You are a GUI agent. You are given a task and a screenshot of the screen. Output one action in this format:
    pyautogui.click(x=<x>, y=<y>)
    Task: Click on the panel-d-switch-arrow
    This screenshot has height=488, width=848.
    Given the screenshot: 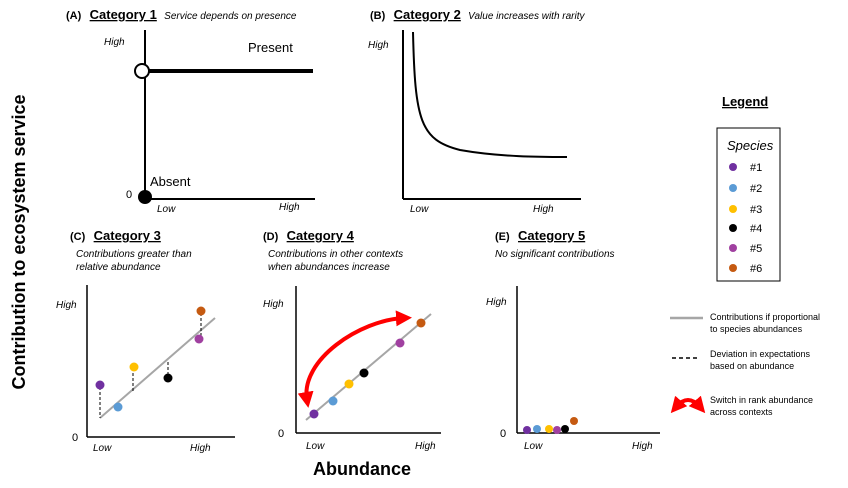 What is the action you would take?
    pyautogui.click(x=354, y=359)
    